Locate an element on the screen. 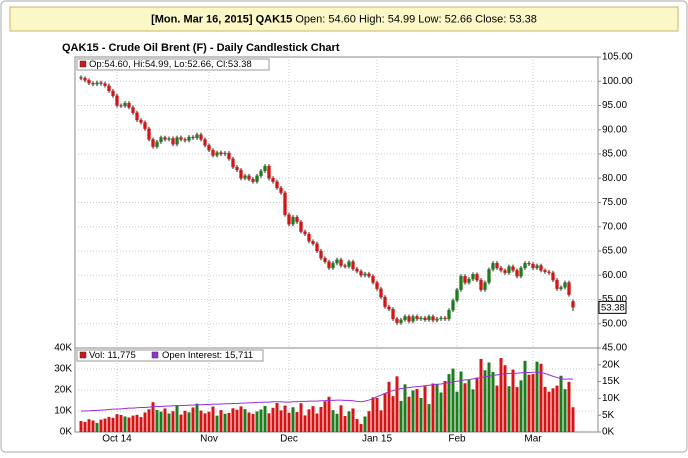 This screenshot has height=458, width=688. legend-swatch is located at coordinates (83, 355).